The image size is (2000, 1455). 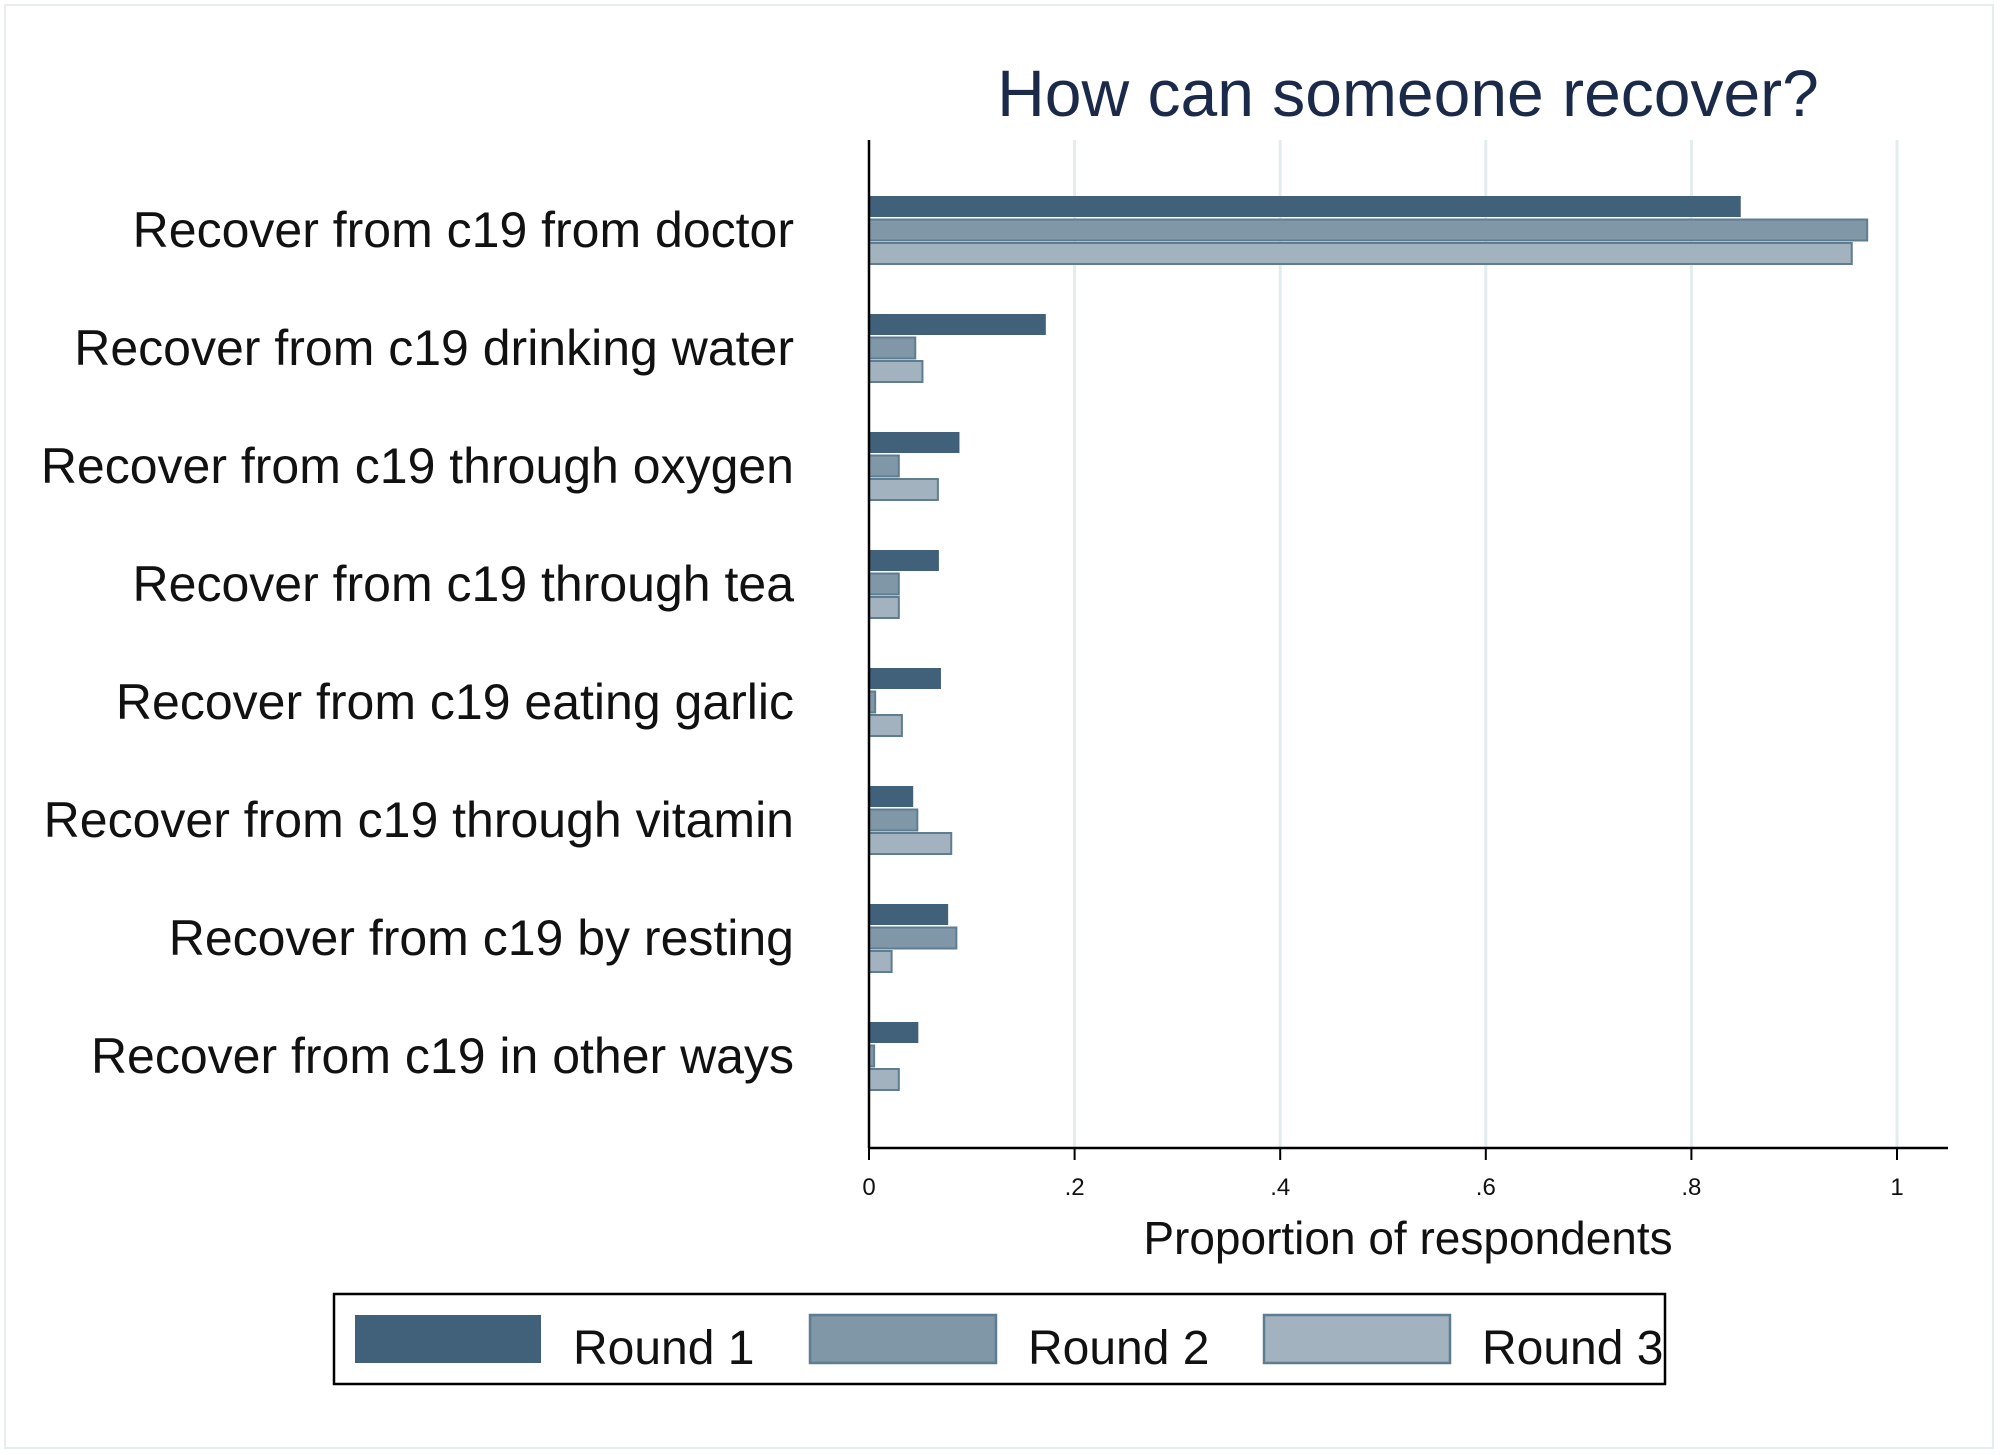 I want to click on category-label: Recover from c19 through tea, so click(x=464, y=584).